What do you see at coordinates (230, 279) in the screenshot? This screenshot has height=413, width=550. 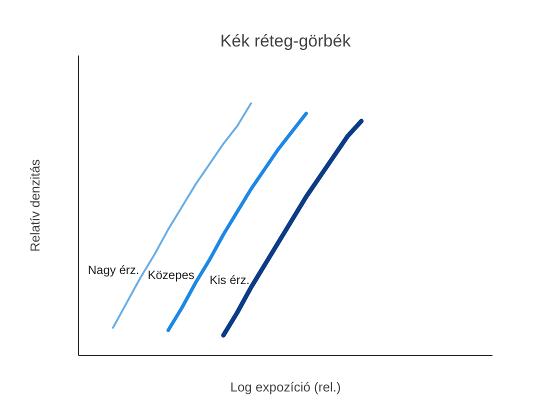 I see `series-label: Kis érz.` at bounding box center [230, 279].